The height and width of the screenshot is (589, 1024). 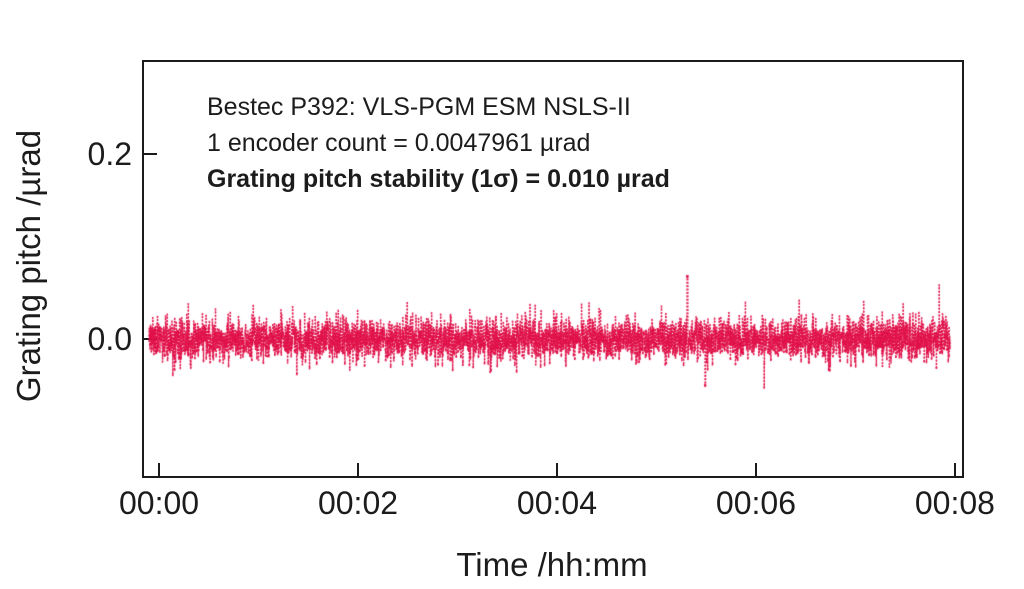 What do you see at coordinates (28, 266) in the screenshot?
I see `y-axis-title: Grating pitch /µrad` at bounding box center [28, 266].